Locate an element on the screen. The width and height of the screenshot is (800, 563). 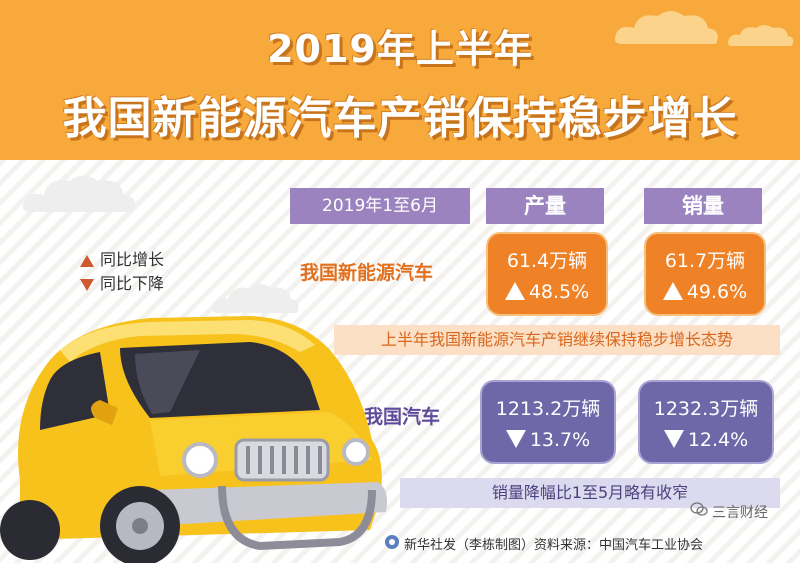
cars-production-amount: 1213.2万辆 is located at coordinates (548, 409).